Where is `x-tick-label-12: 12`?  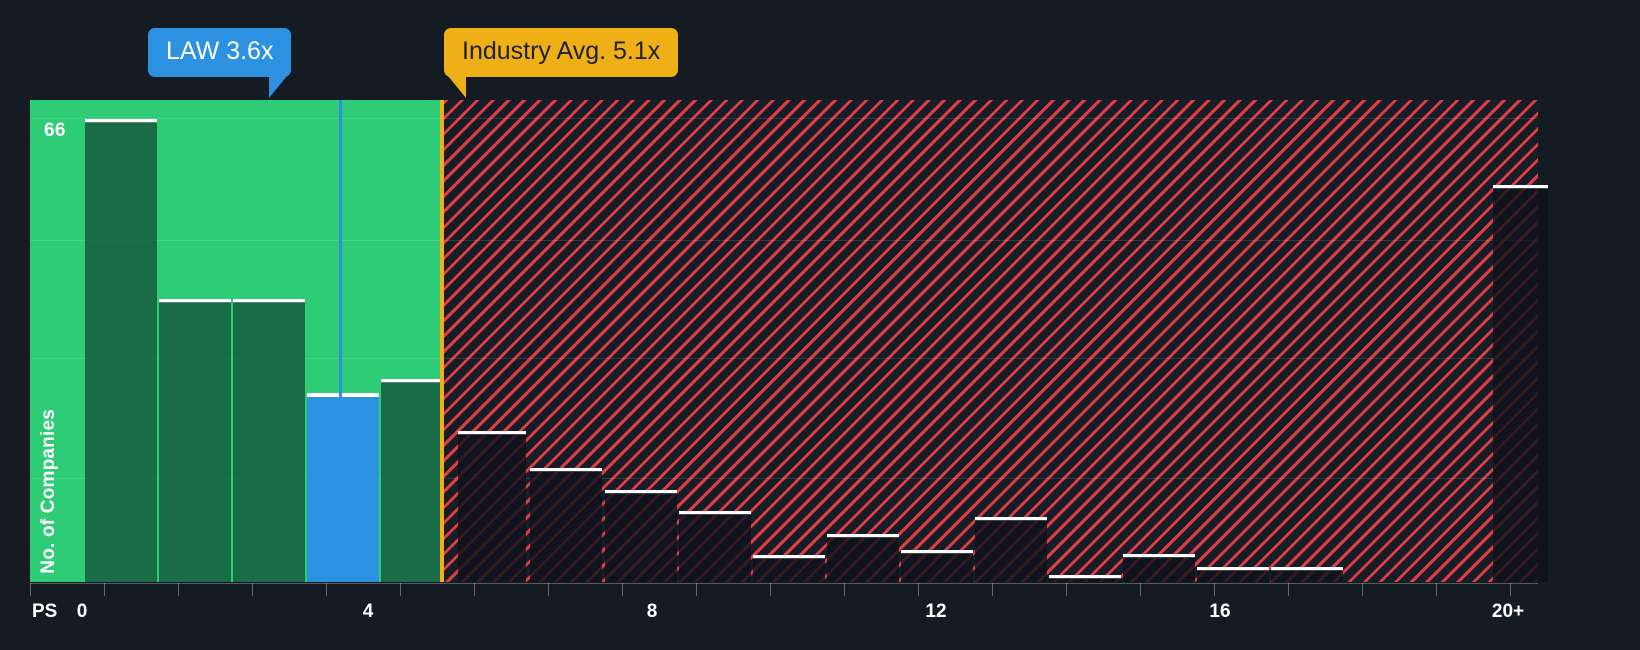 x-tick-label-12: 12 is located at coordinates (936, 611).